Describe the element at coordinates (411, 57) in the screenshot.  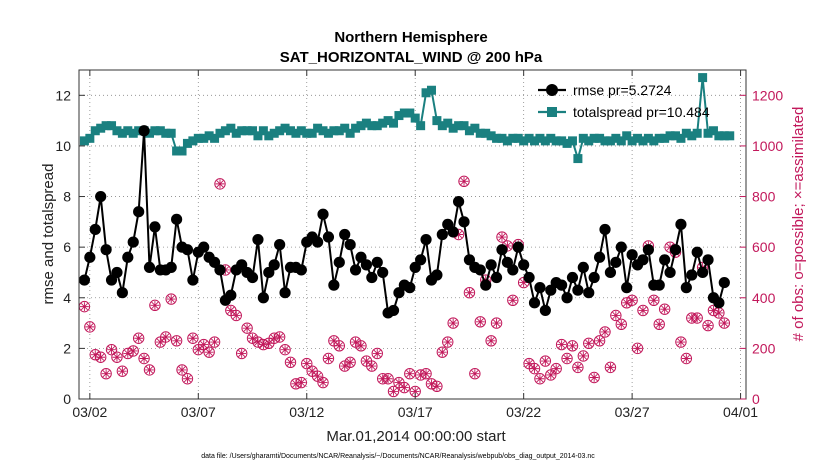
I see `chart-subtitle: SAT_HORIZONTAL_WIND @ 200 hPa` at that location.